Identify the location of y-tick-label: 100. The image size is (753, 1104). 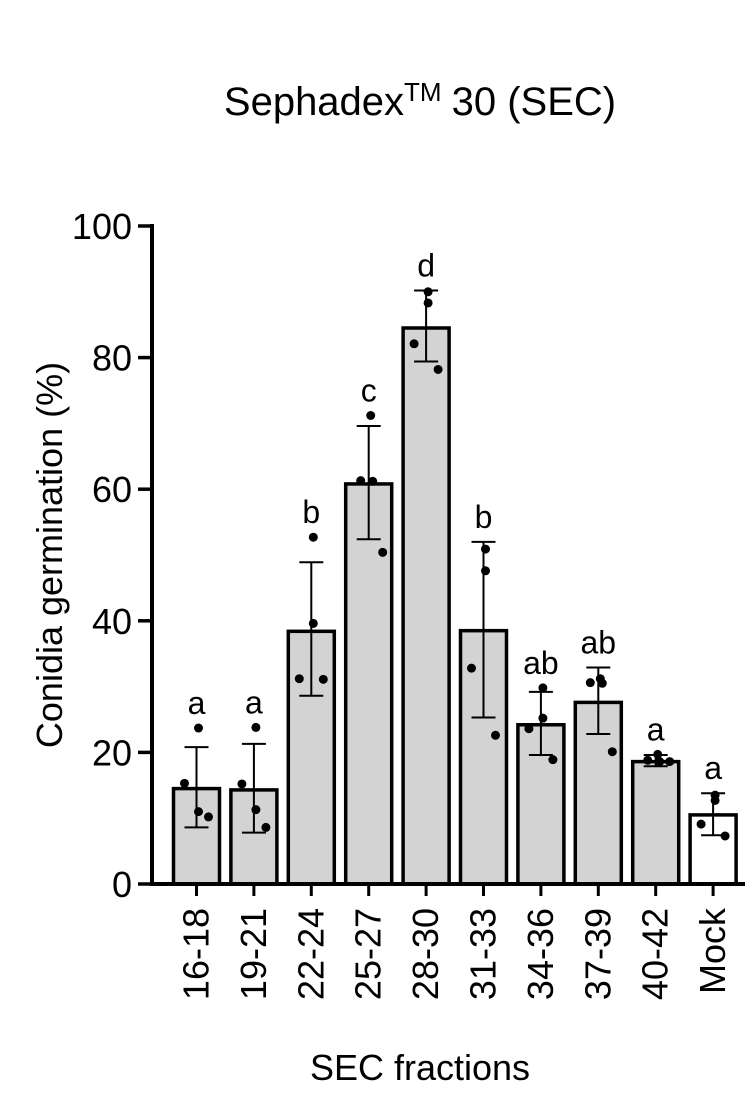
(102, 226).